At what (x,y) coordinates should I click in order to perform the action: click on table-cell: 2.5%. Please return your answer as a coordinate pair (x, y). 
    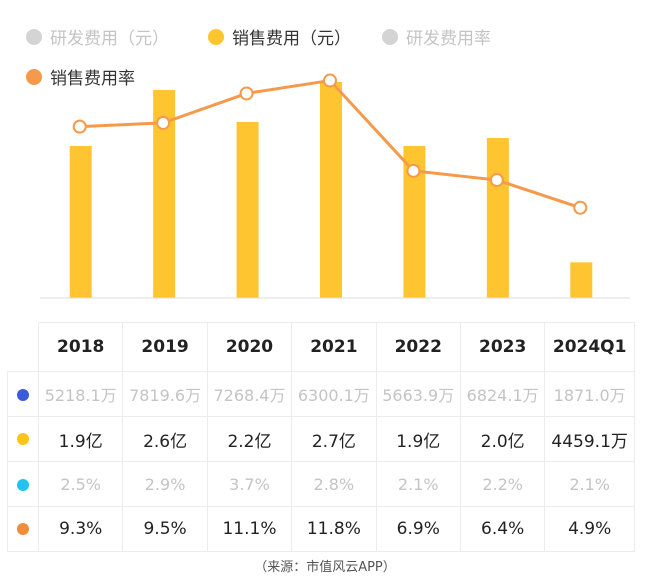
    Looking at the image, I should click on (80, 484).